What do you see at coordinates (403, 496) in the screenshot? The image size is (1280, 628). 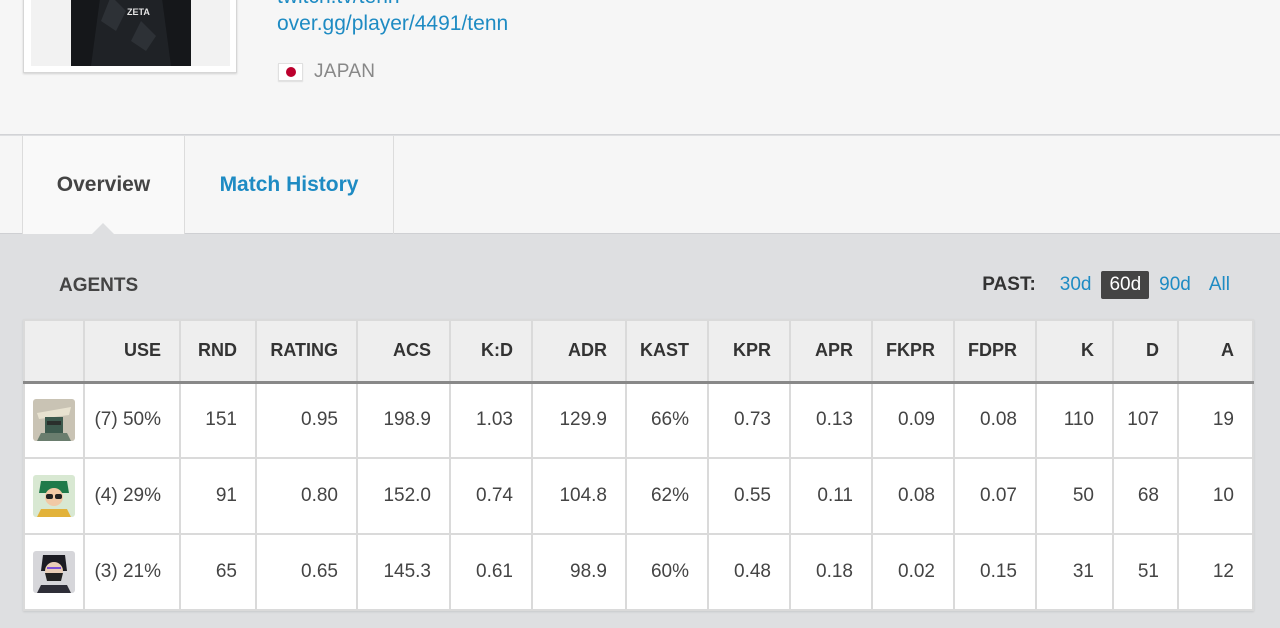 I see `cell-acs: 152.0` at bounding box center [403, 496].